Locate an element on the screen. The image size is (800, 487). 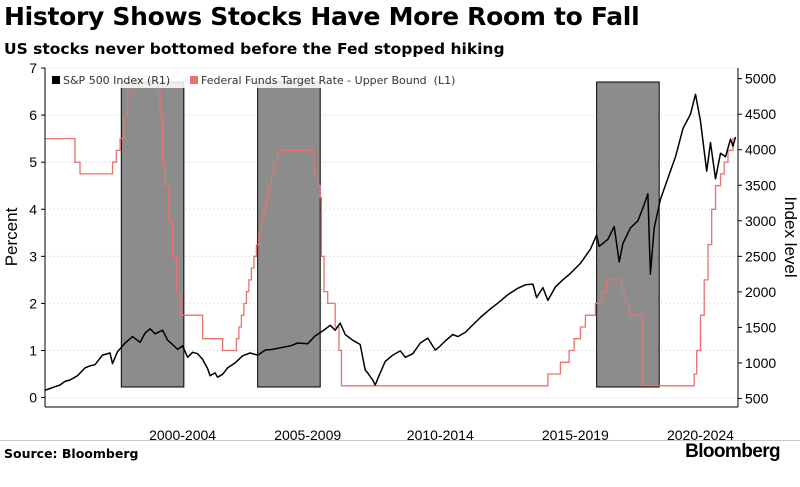
left-tick-label: 3 is located at coordinates (33, 256).